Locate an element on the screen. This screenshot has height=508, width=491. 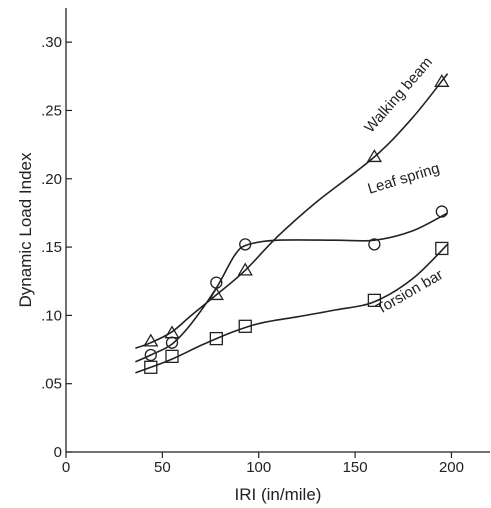
y-tick-label: .15 is located at coordinates (51, 247).